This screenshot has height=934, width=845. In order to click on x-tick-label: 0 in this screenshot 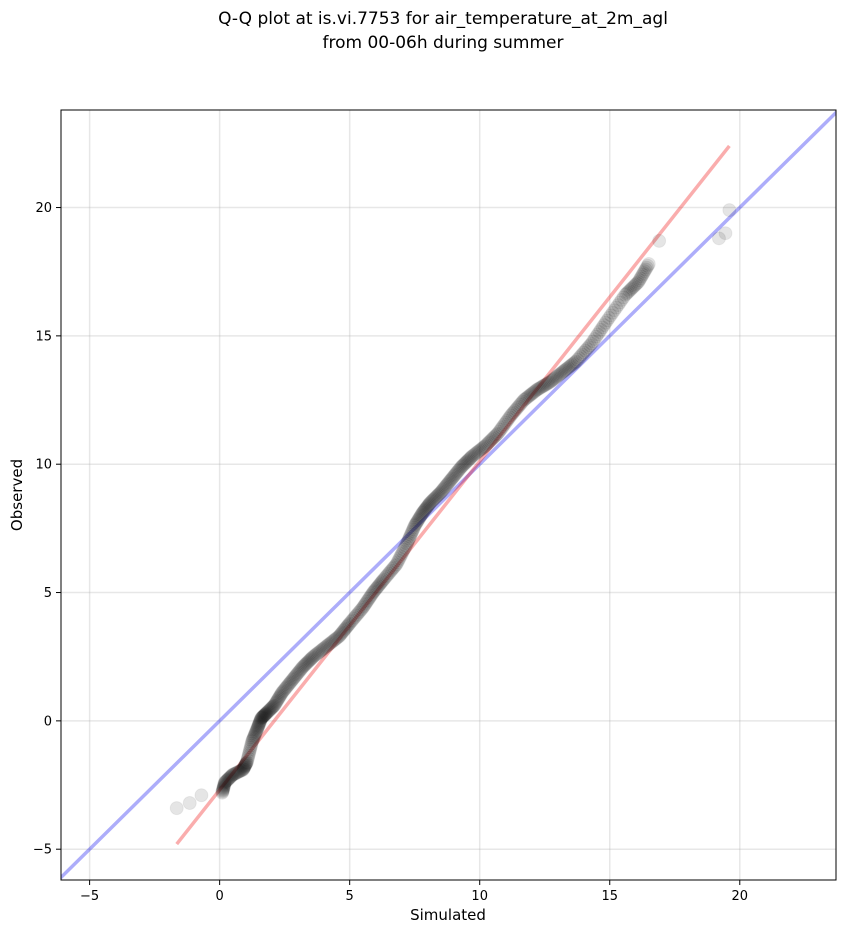, I will do `click(220, 896)`.